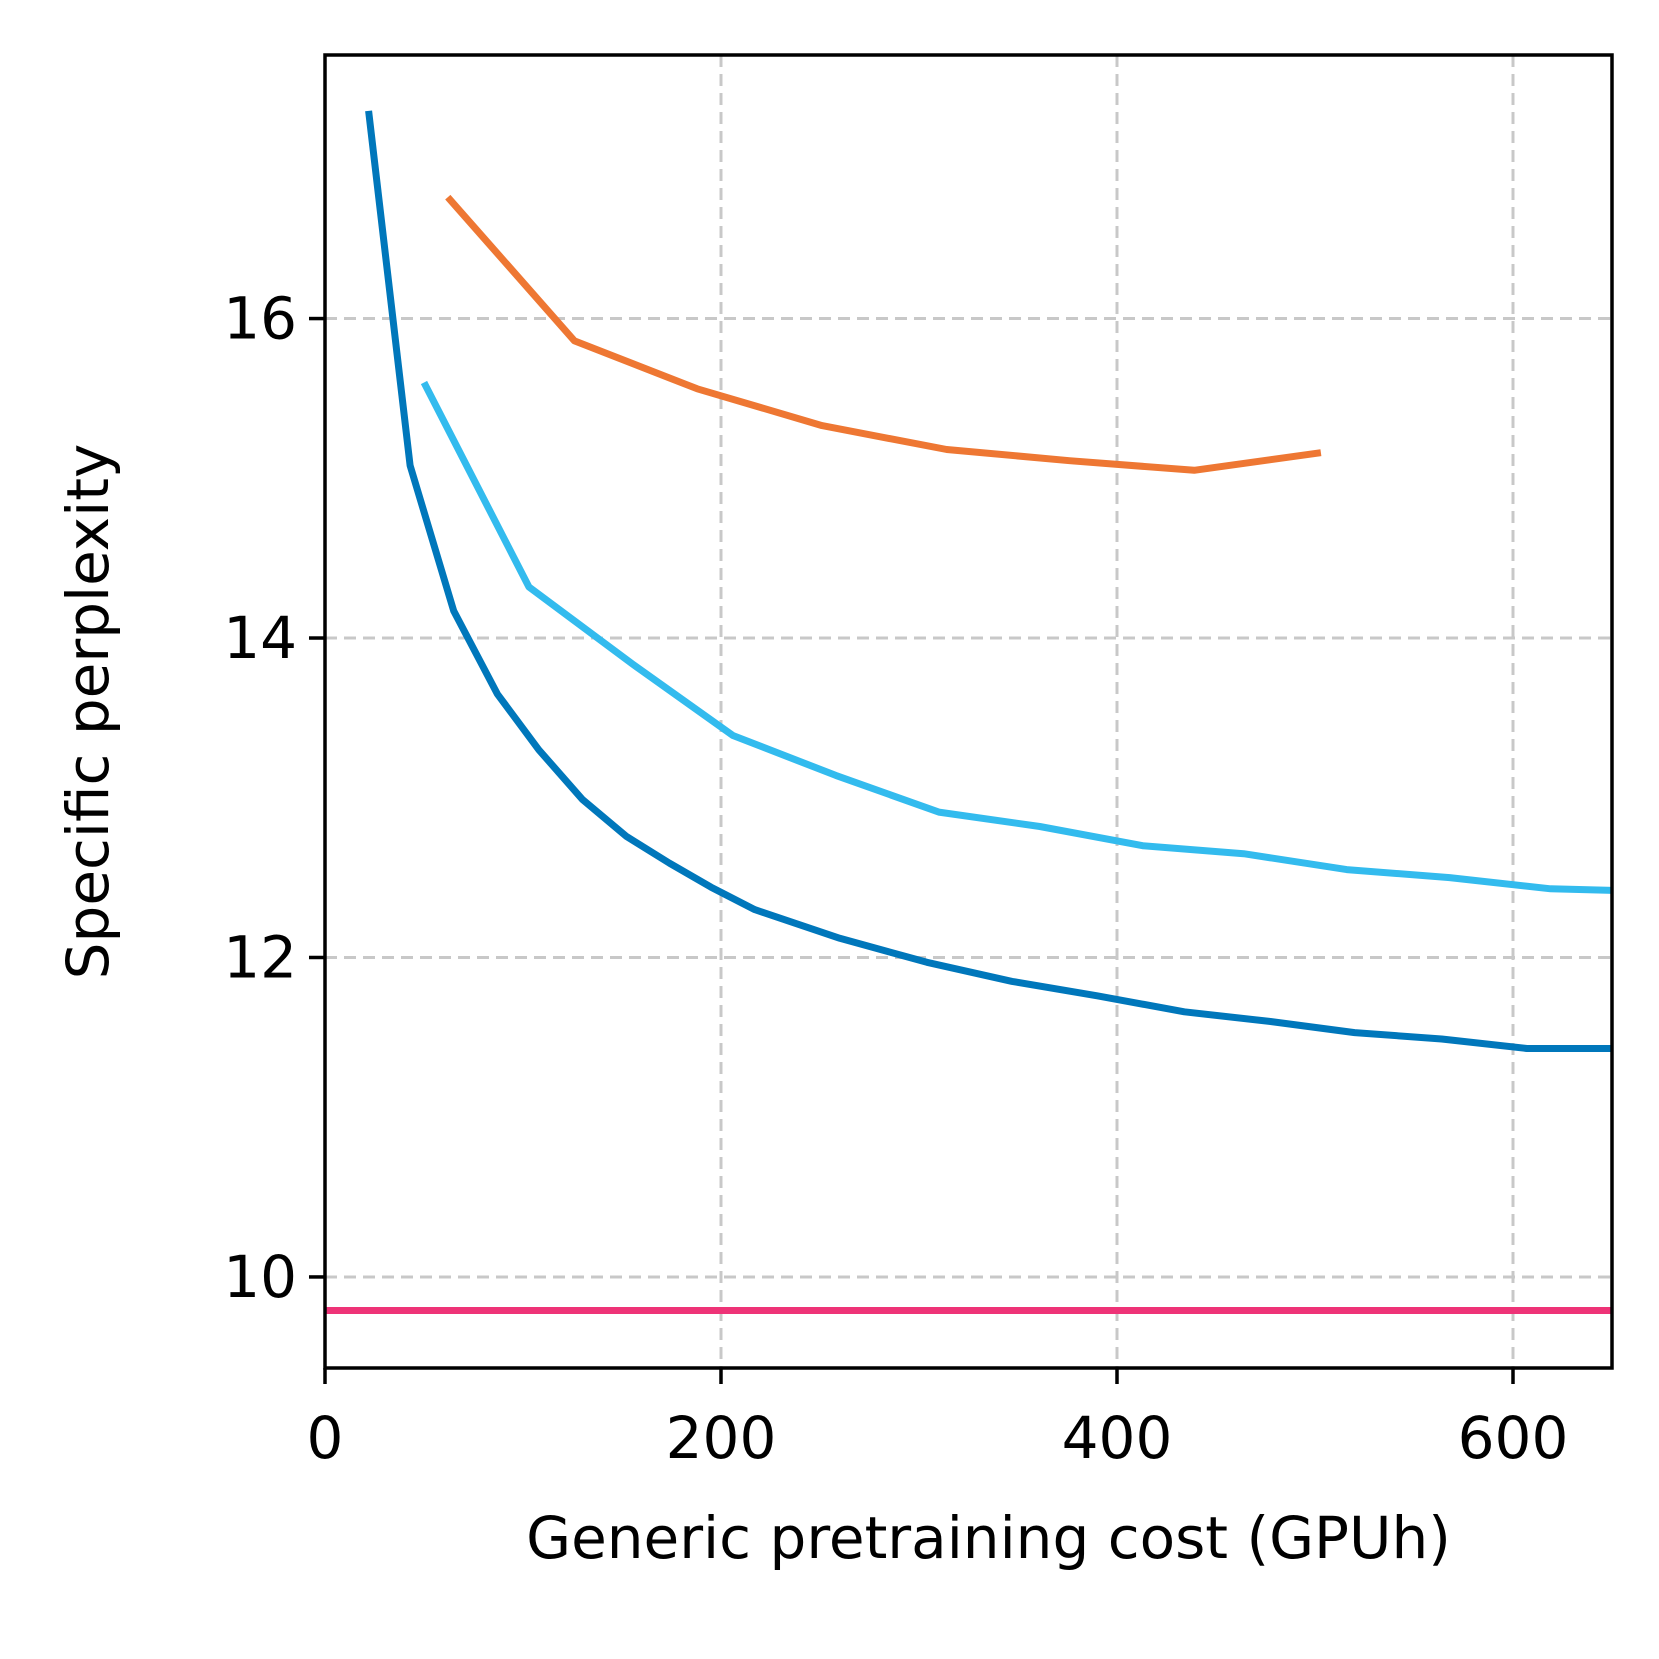 The width and height of the screenshot is (1659, 1659). What do you see at coordinates (260, 1277) in the screenshot?
I see `y-tick-label: 10` at bounding box center [260, 1277].